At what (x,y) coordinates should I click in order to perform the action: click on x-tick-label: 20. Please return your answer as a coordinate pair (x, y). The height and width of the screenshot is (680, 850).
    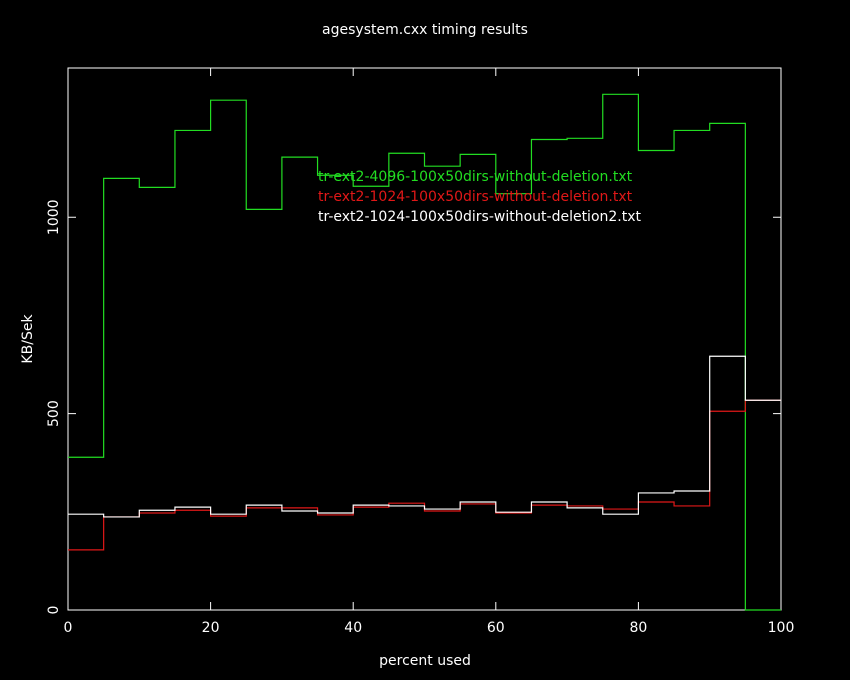
    Looking at the image, I should click on (211, 628).